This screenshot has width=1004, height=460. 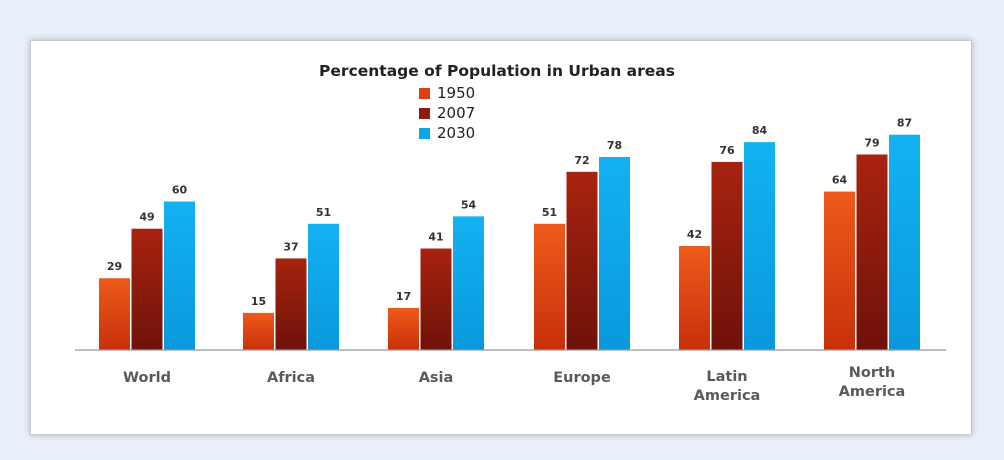 I want to click on bar-latin-america-2030, so click(x=759, y=246).